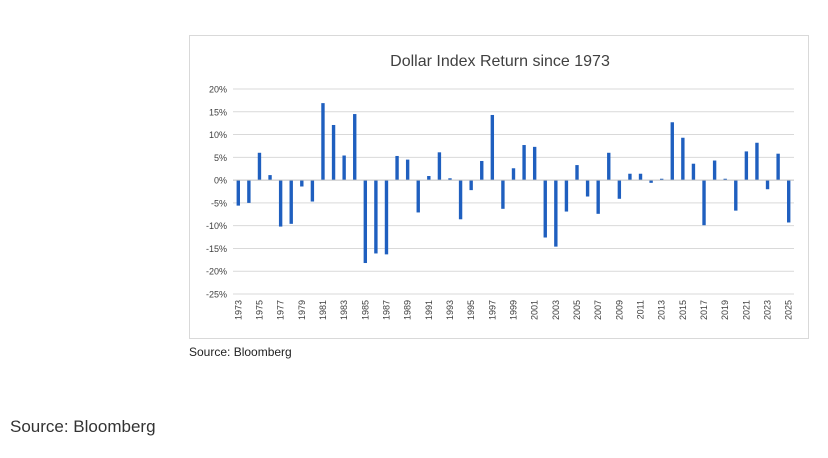 This screenshot has height=458, width=828. What do you see at coordinates (238, 310) in the screenshot?
I see `x-tick-label: 1973` at bounding box center [238, 310].